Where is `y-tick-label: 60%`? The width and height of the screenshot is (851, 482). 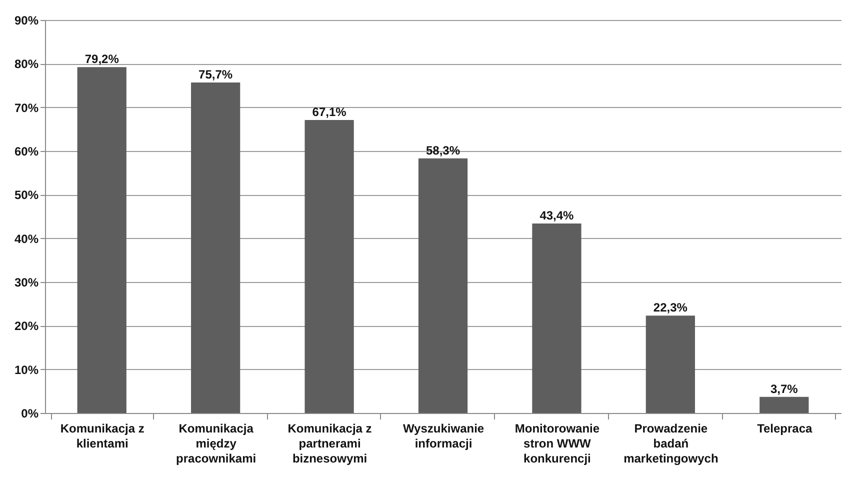
y-tick-label: 60% is located at coordinates (26, 151).